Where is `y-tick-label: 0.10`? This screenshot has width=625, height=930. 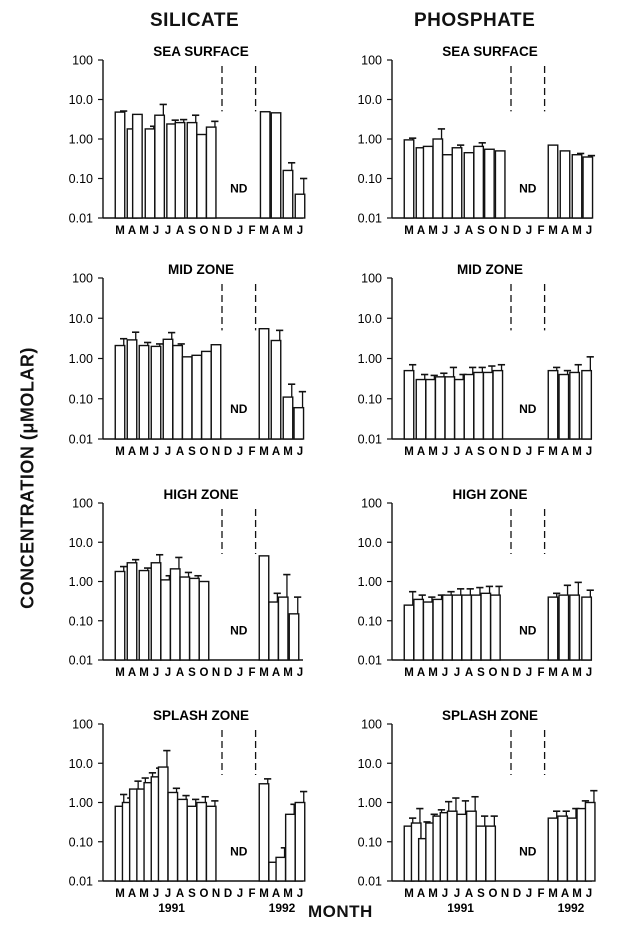
y-tick-label: 0.10 is located at coordinates (81, 621).